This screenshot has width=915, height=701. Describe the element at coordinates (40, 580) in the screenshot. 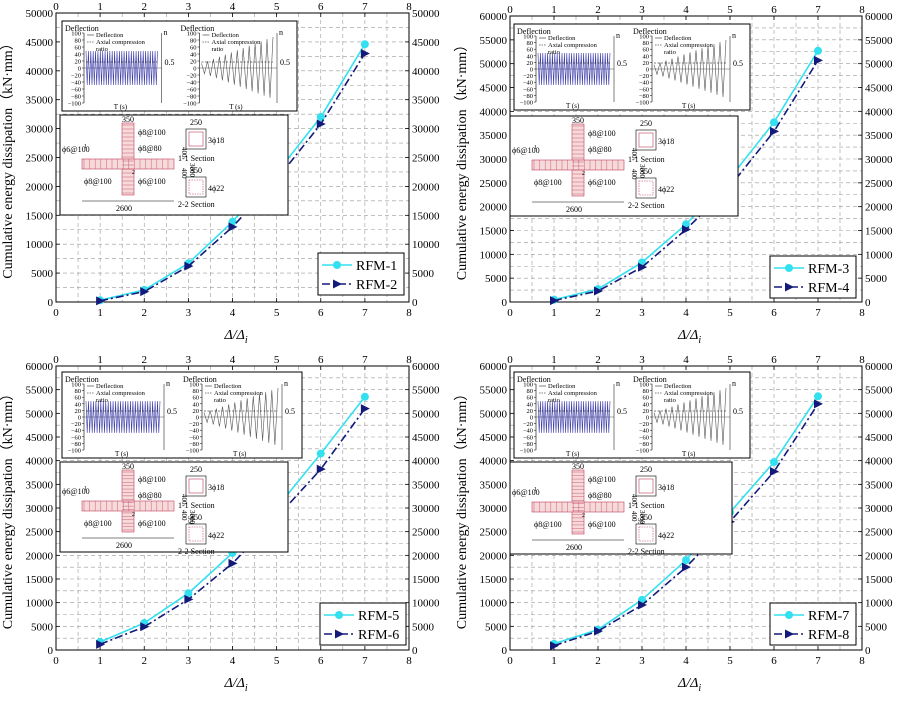

I see `y-tick-label: 15000` at that location.